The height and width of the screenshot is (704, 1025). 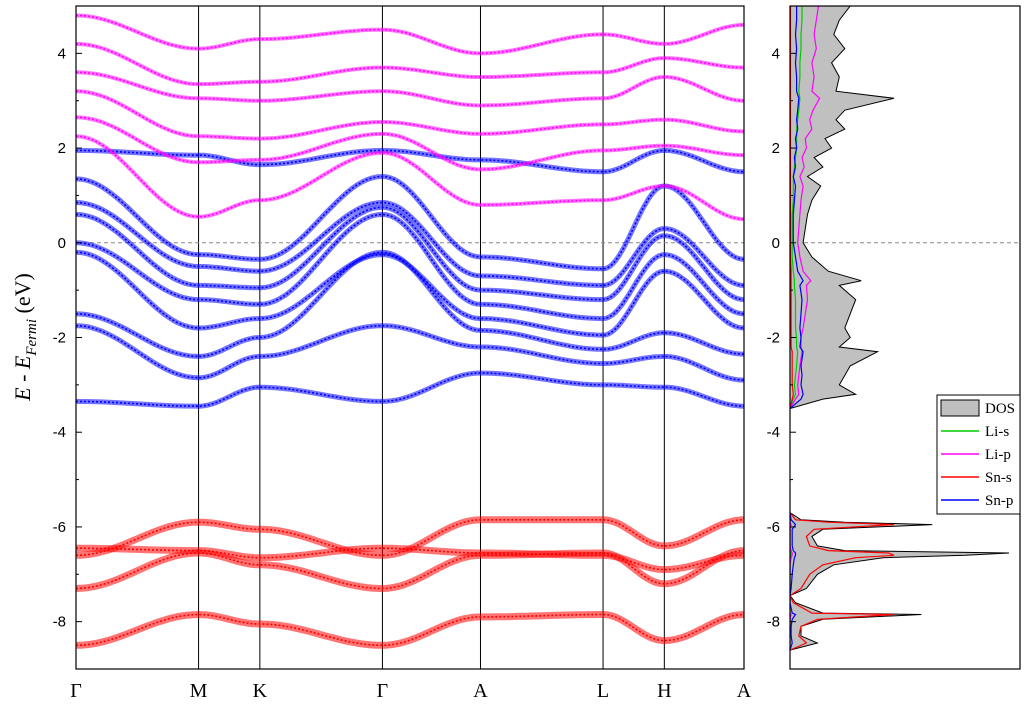 I want to click on legend-label: Sn-p, so click(x=999, y=501).